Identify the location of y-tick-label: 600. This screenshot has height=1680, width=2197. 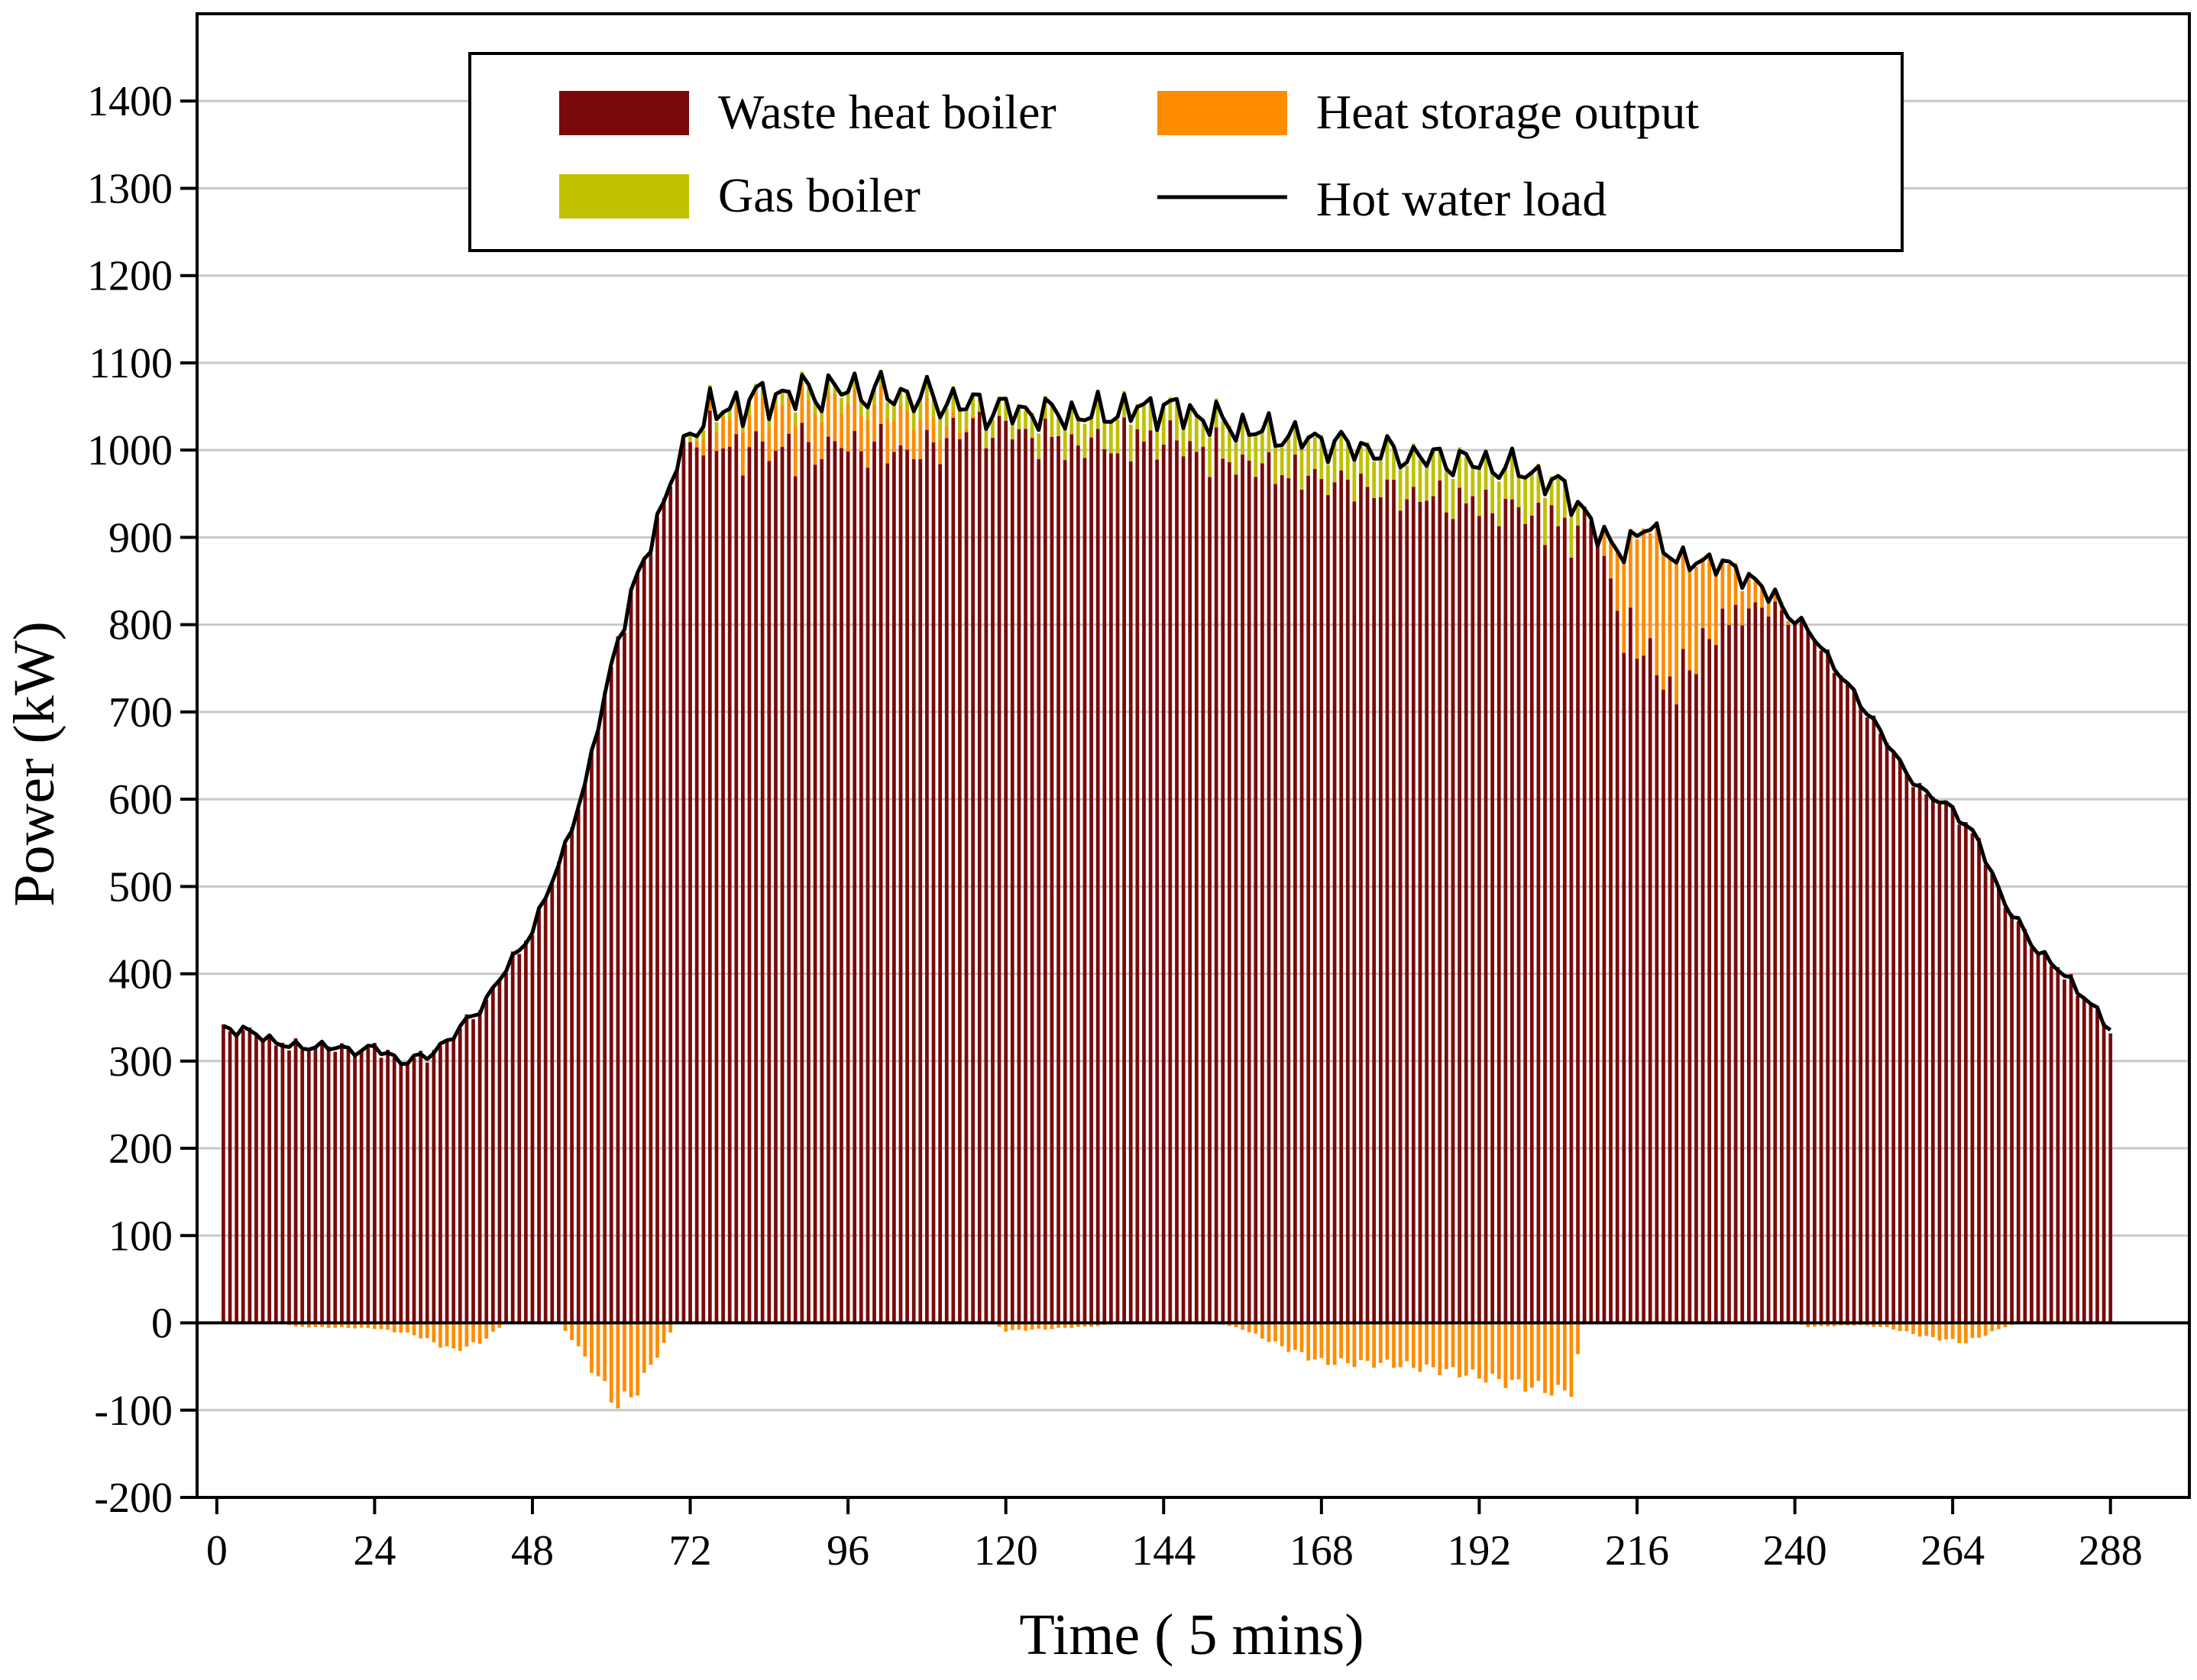
(140, 800).